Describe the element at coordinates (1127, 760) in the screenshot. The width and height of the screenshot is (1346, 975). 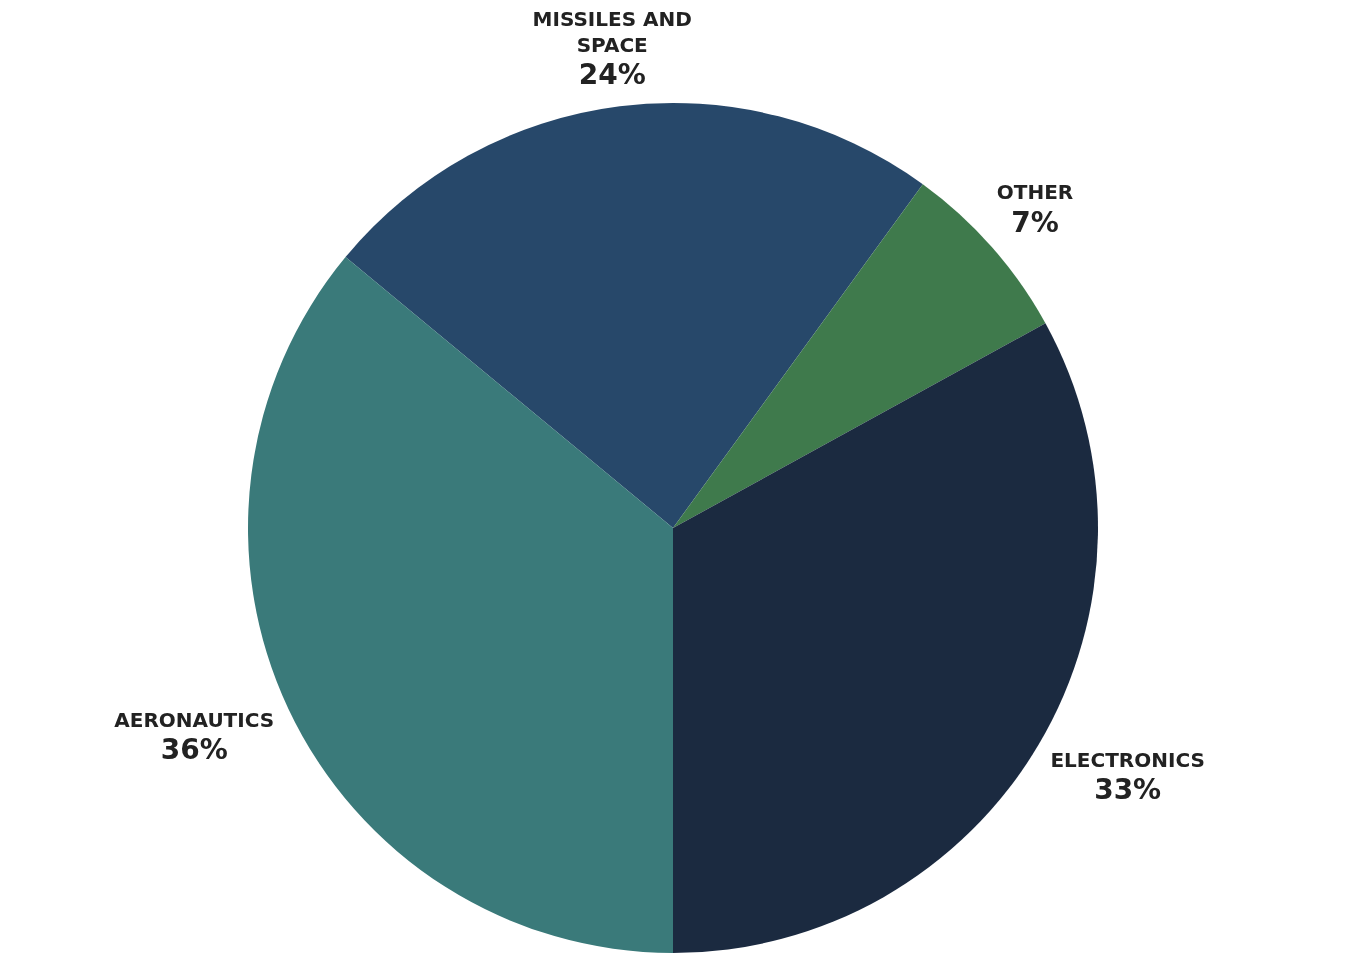
I see `slice-label: ELECTRONICS` at that location.